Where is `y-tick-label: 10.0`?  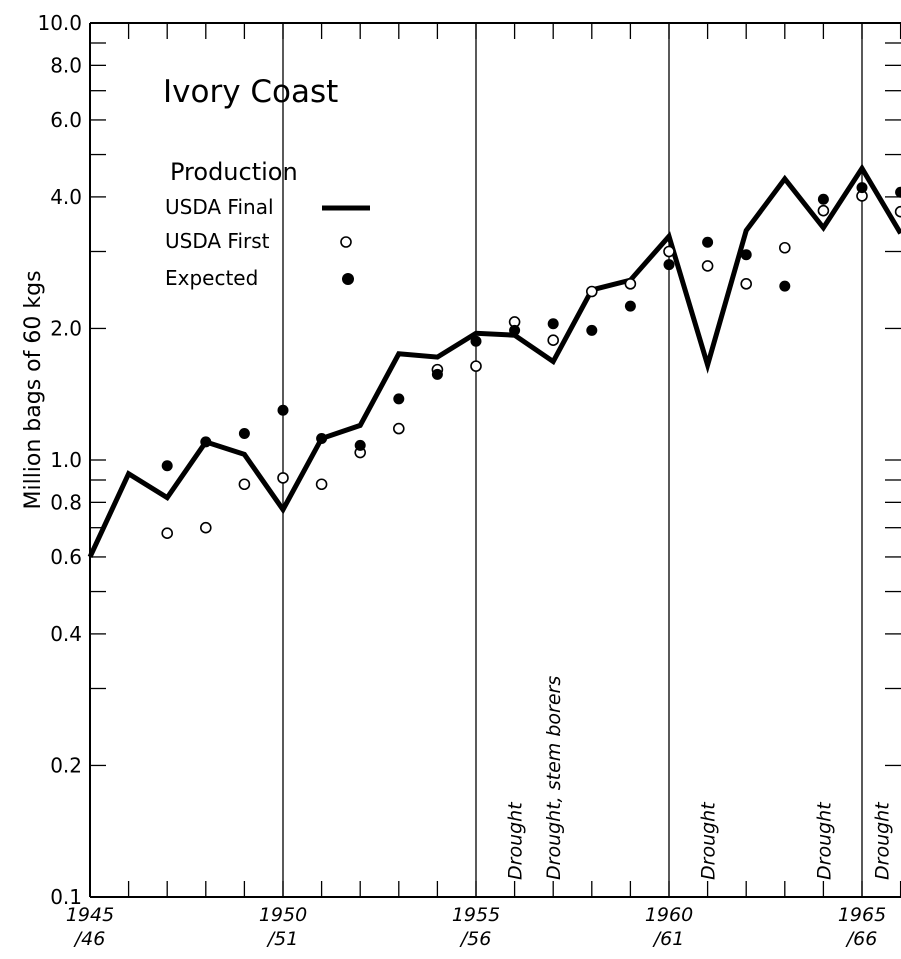
y-tick-label: 10.0 is located at coordinates (59, 23).